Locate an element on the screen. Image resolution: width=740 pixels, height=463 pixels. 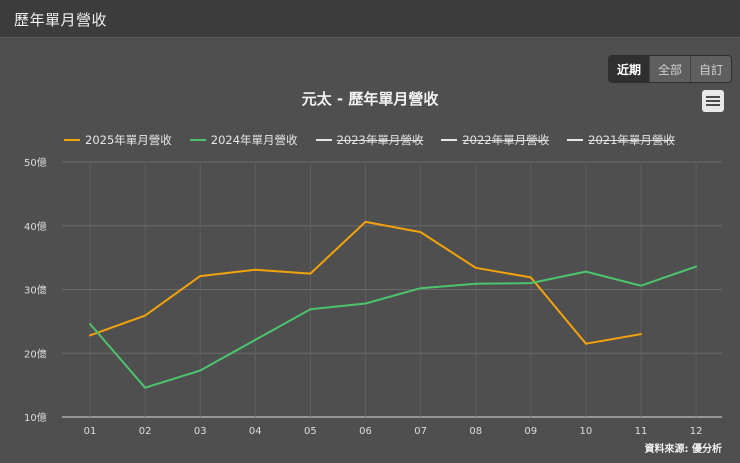
page-header: 歷年單月營收 is located at coordinates (370, 19).